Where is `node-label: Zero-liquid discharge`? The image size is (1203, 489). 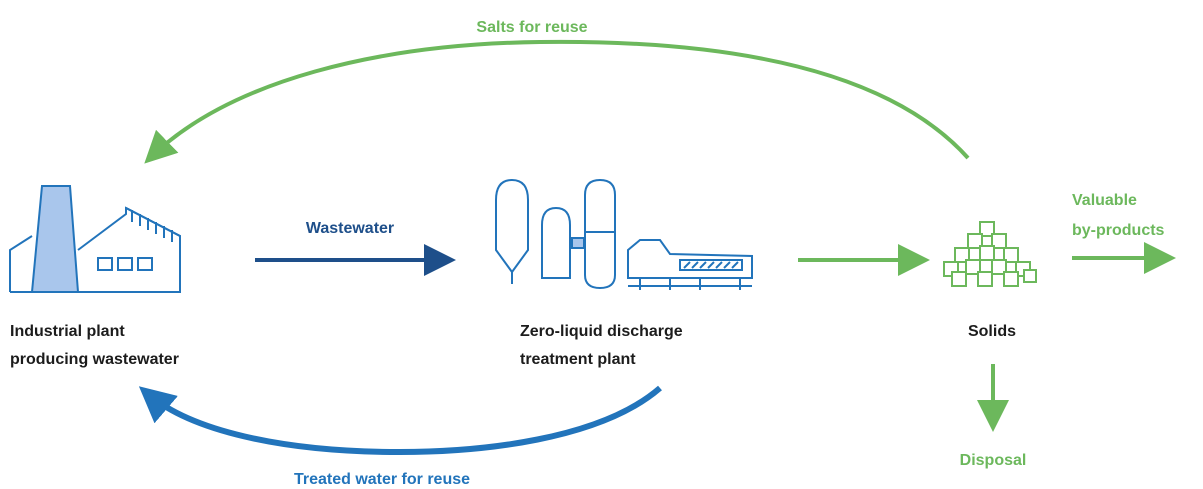 node-label: Zero-liquid discharge is located at coordinates (601, 331).